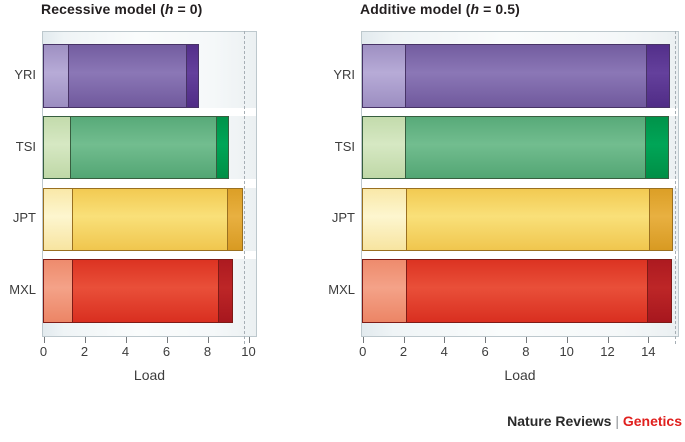 The image size is (685, 442). What do you see at coordinates (188, 9) in the screenshot?
I see `title-text: = 0)` at bounding box center [188, 9].